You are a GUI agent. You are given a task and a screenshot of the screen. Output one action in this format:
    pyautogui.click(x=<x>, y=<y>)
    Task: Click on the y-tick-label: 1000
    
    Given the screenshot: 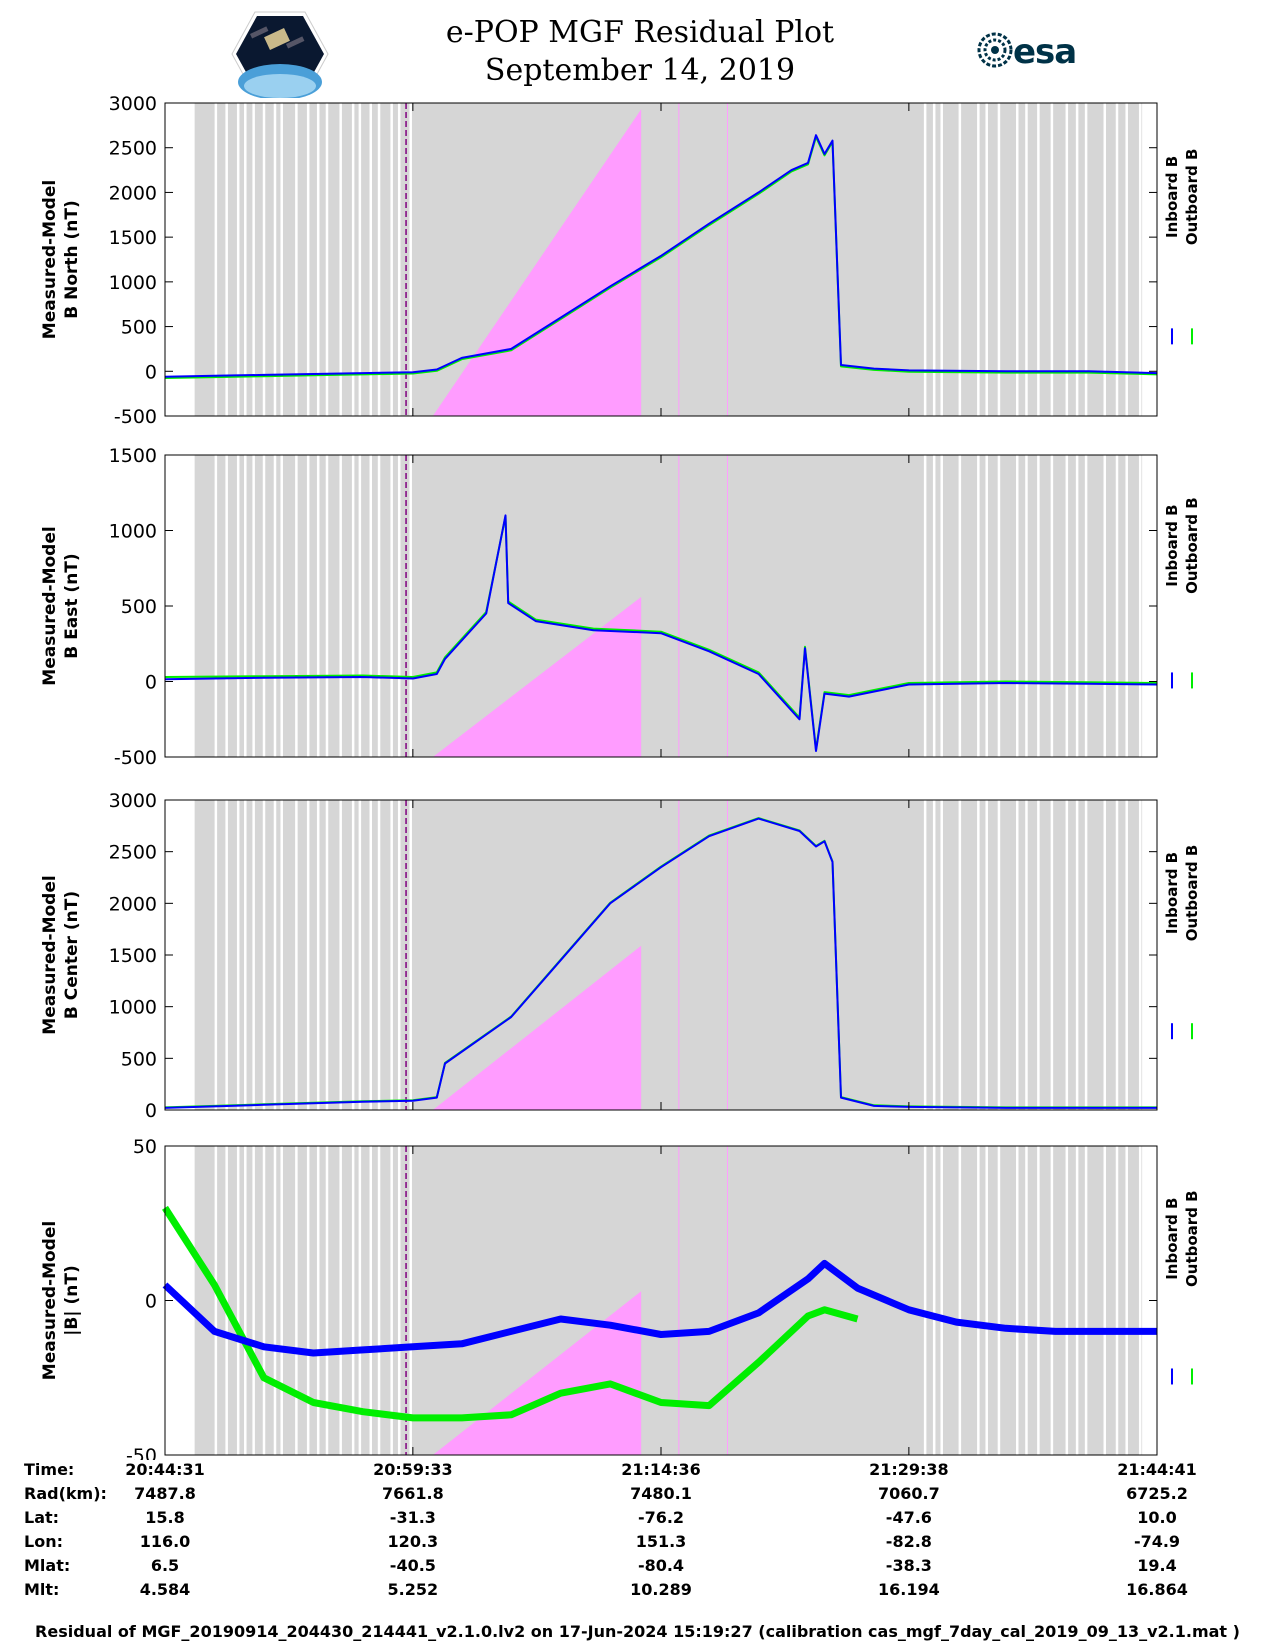 What is the action you would take?
    pyautogui.click(x=133, y=1008)
    